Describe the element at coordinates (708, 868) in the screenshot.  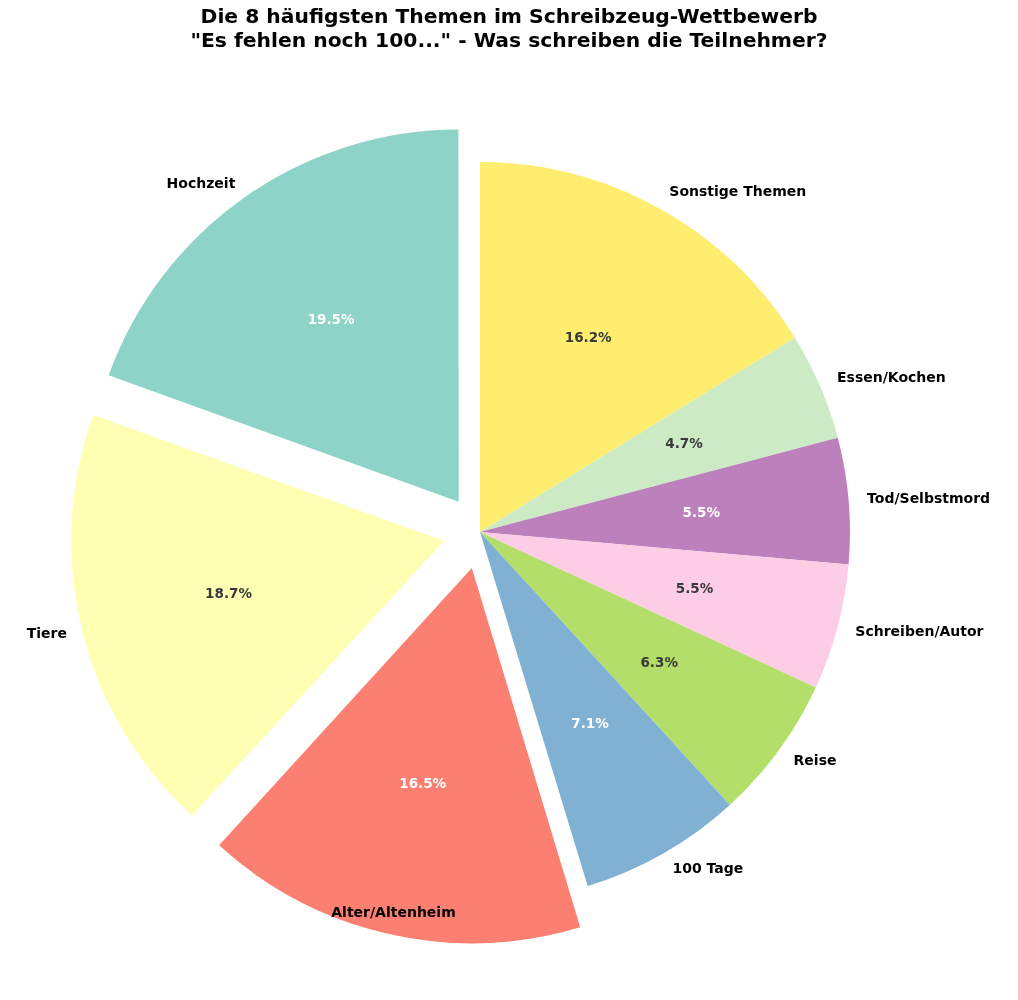
I see `slice-label: 100 Tage` at that location.